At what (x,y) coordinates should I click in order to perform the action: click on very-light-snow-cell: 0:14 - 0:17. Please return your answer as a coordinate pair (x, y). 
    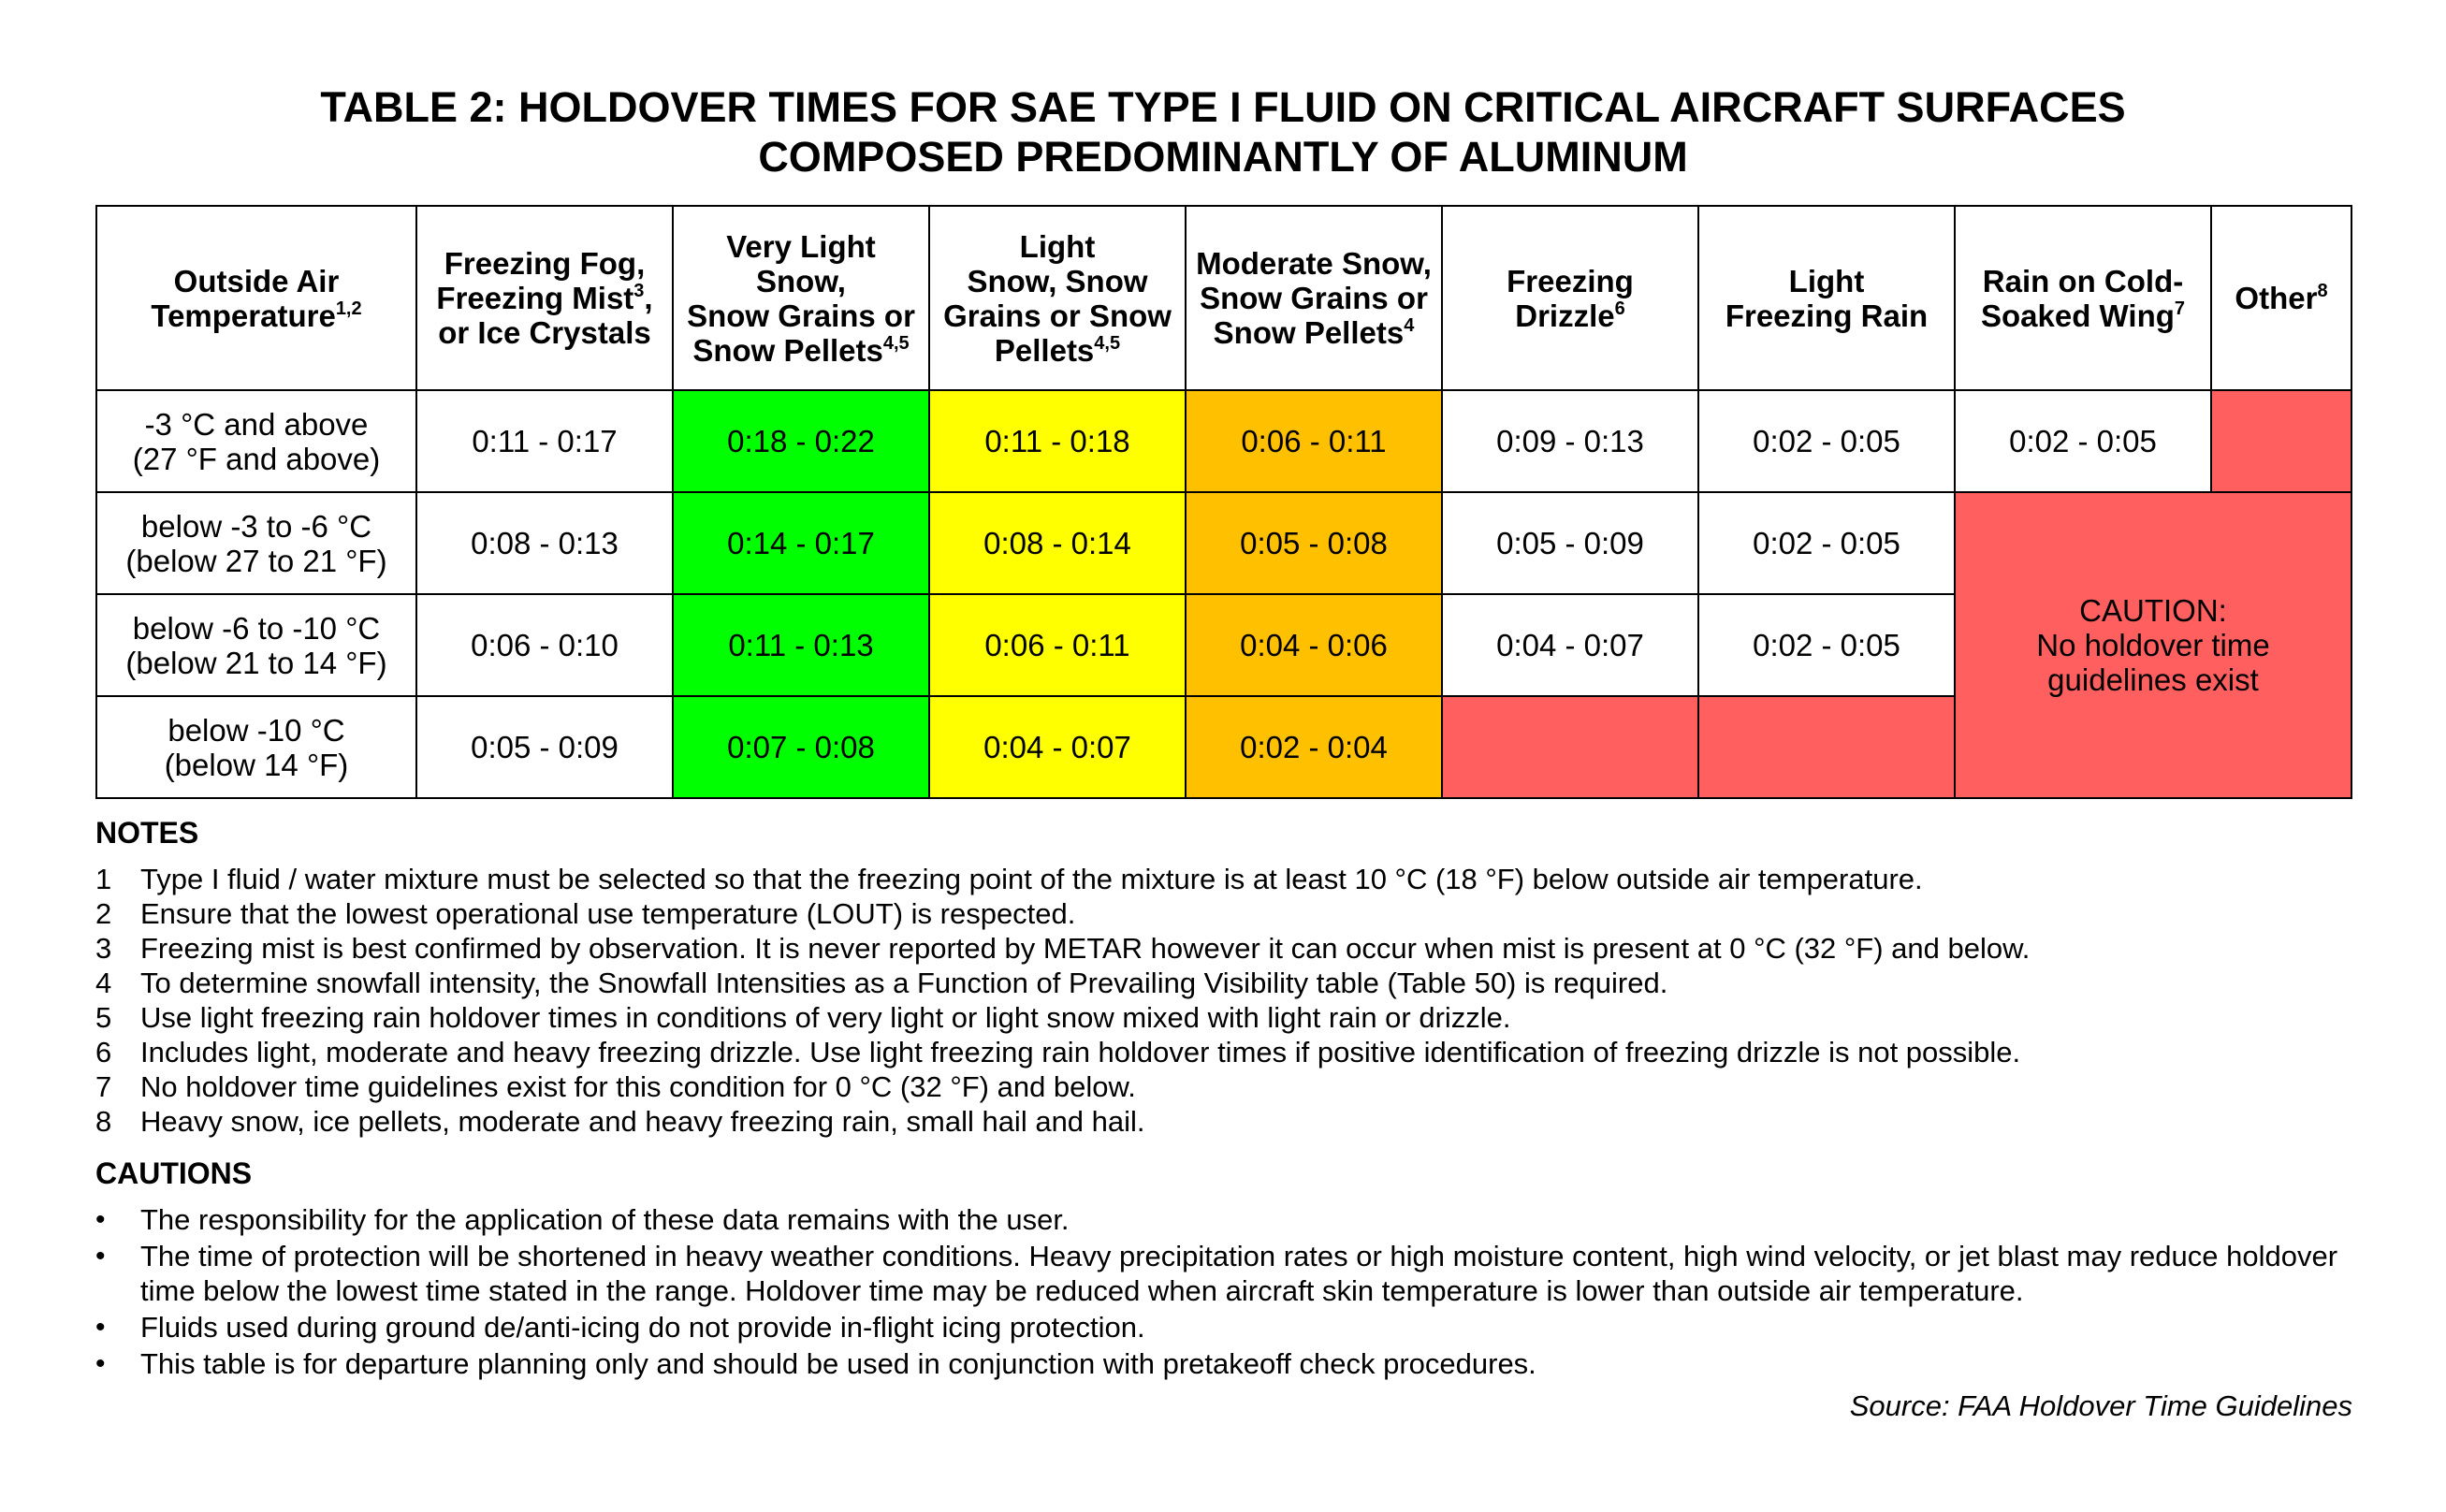
    Looking at the image, I should click on (801, 543).